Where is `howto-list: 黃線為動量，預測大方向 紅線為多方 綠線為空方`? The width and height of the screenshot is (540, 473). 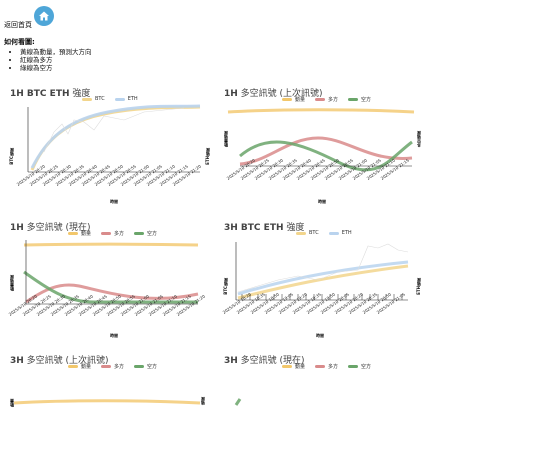
howto-list: 黃線為動量，預測大方向 紅線為多方 綠線為空方 is located at coordinates (48, 60).